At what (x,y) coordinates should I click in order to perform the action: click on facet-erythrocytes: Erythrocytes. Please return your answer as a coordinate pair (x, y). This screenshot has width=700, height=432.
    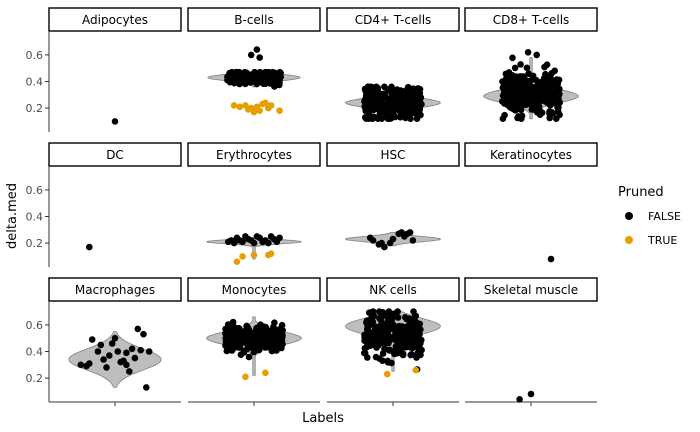
    Looking at the image, I should click on (254, 204).